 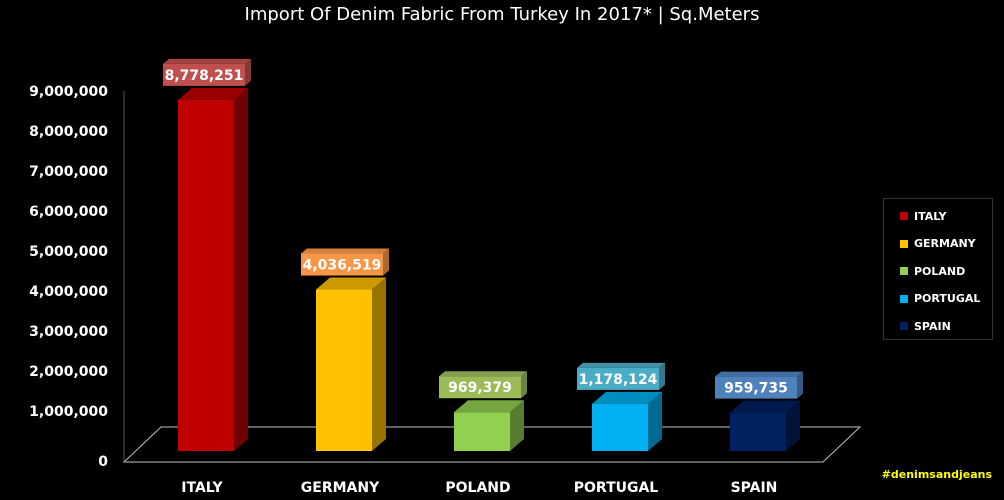 I want to click on data-label-germany: 4,036,519, so click(x=345, y=262).